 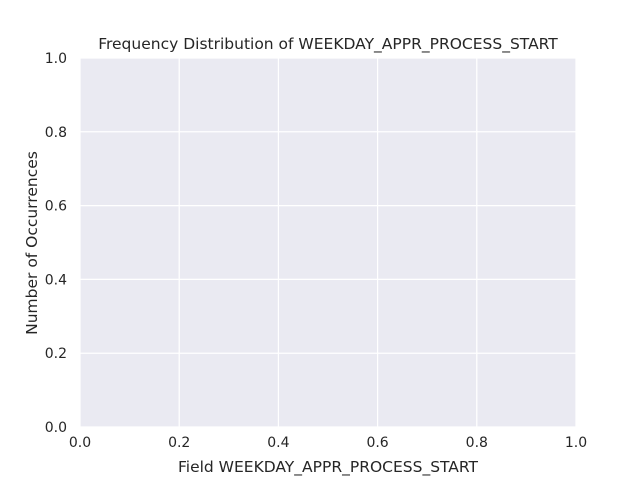 What do you see at coordinates (56, 59) in the screenshot?
I see `y-tick-label: 1.0` at bounding box center [56, 59].